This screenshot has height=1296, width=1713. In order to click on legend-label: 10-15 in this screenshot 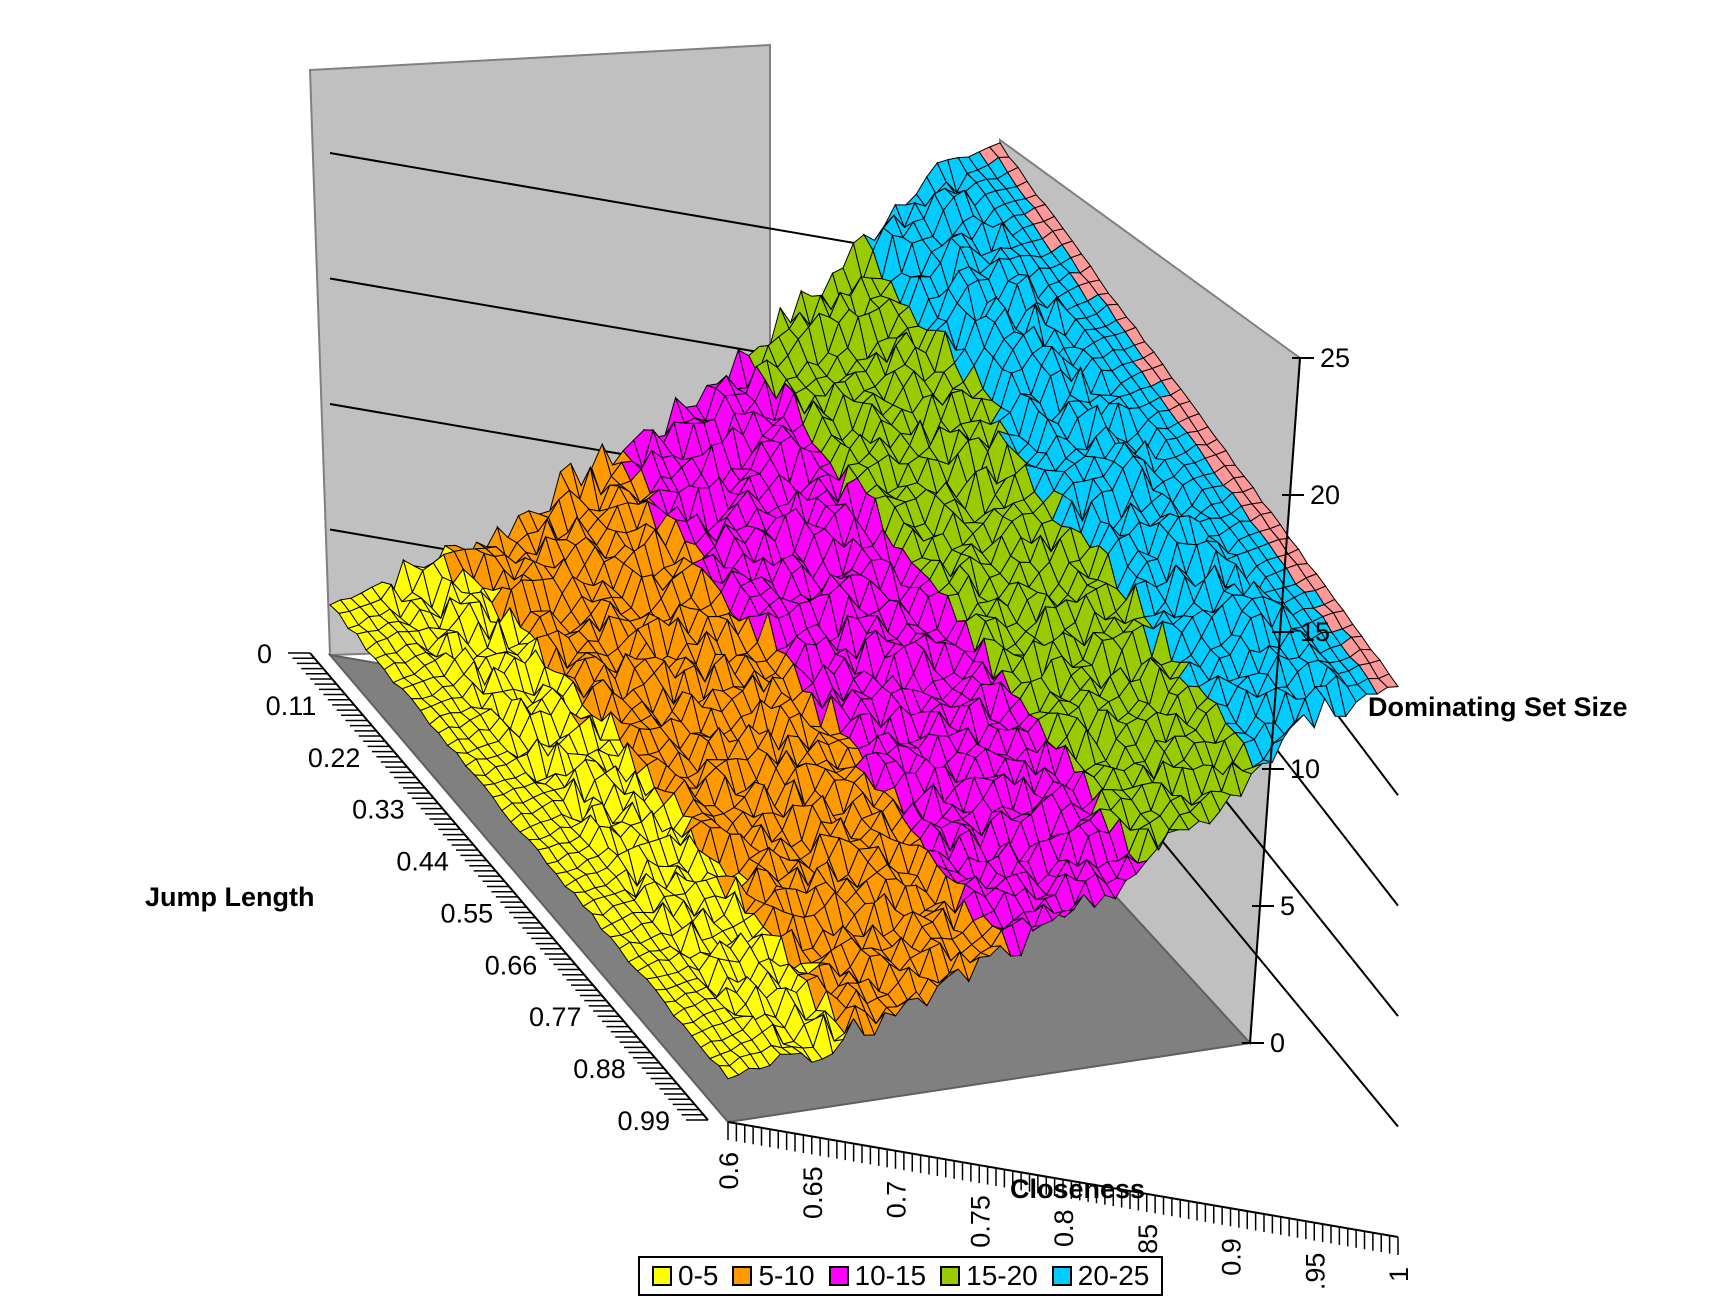, I will do `click(890, 1275)`.